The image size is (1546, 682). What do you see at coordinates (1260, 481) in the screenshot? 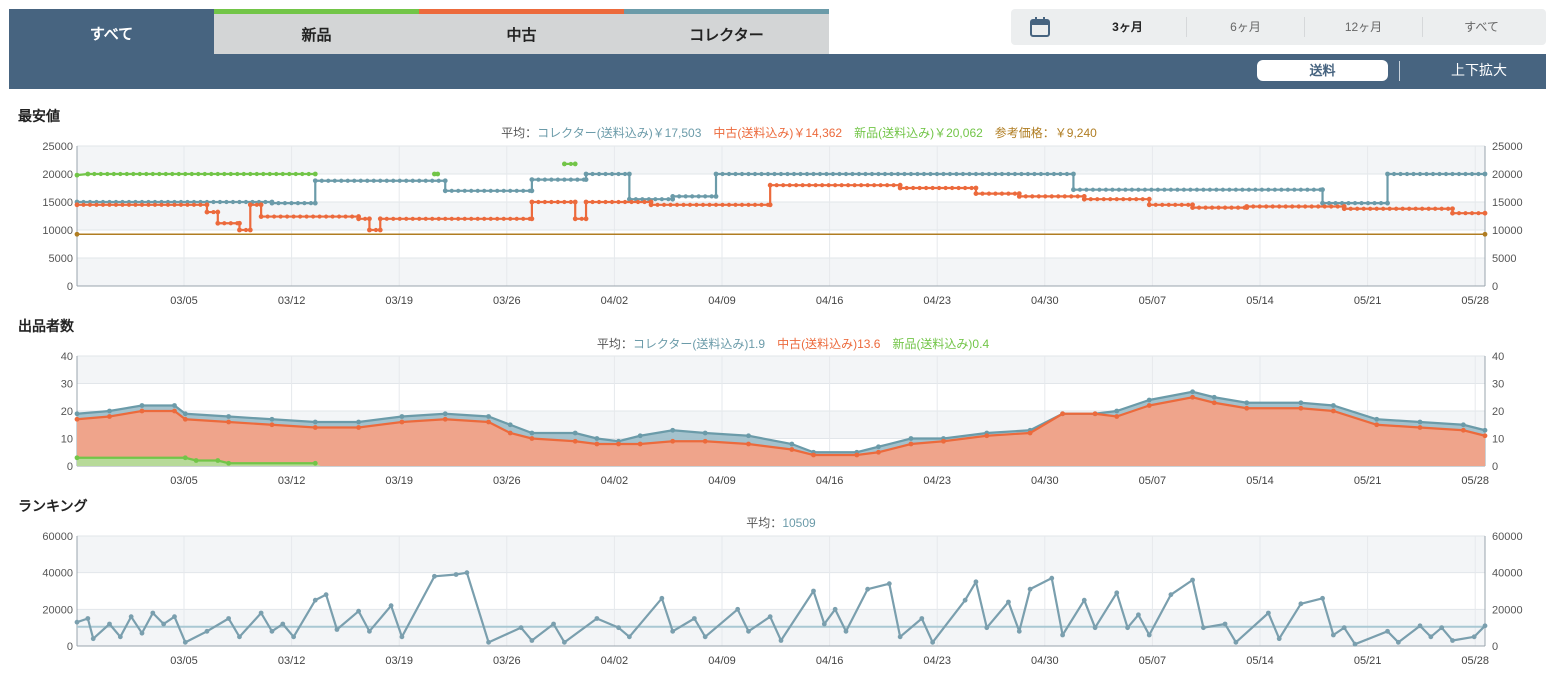
I see `x-tick-label: 05/14` at bounding box center [1260, 481].